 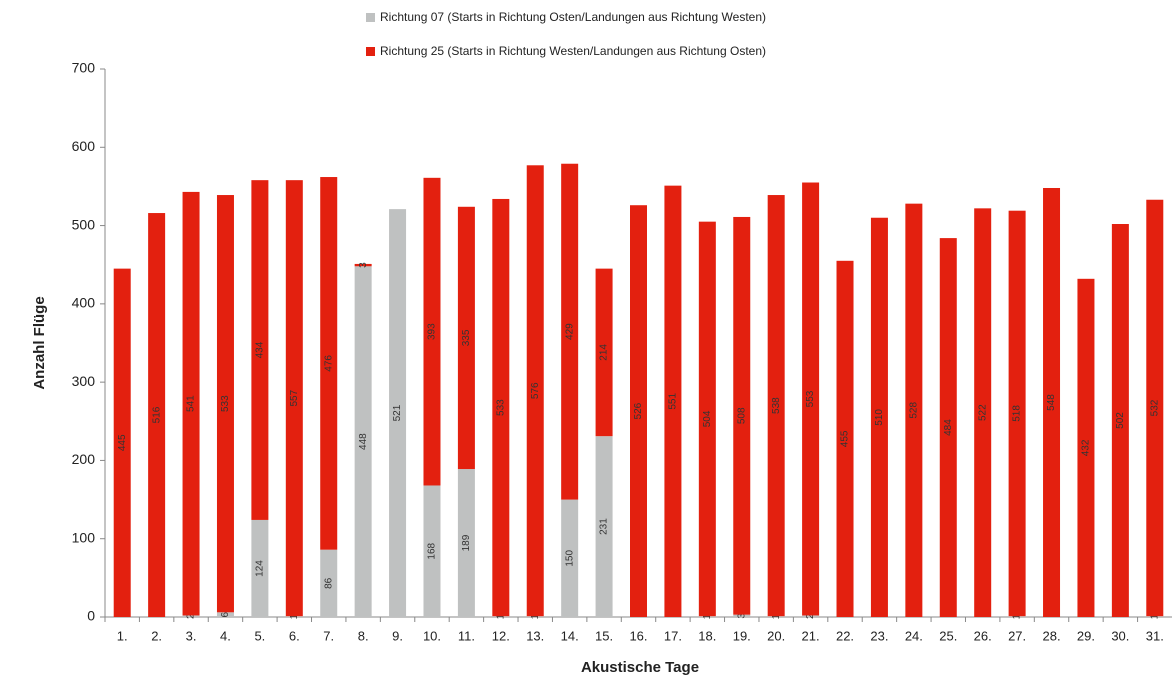 I want to click on data-label: 231, so click(x=604, y=526).